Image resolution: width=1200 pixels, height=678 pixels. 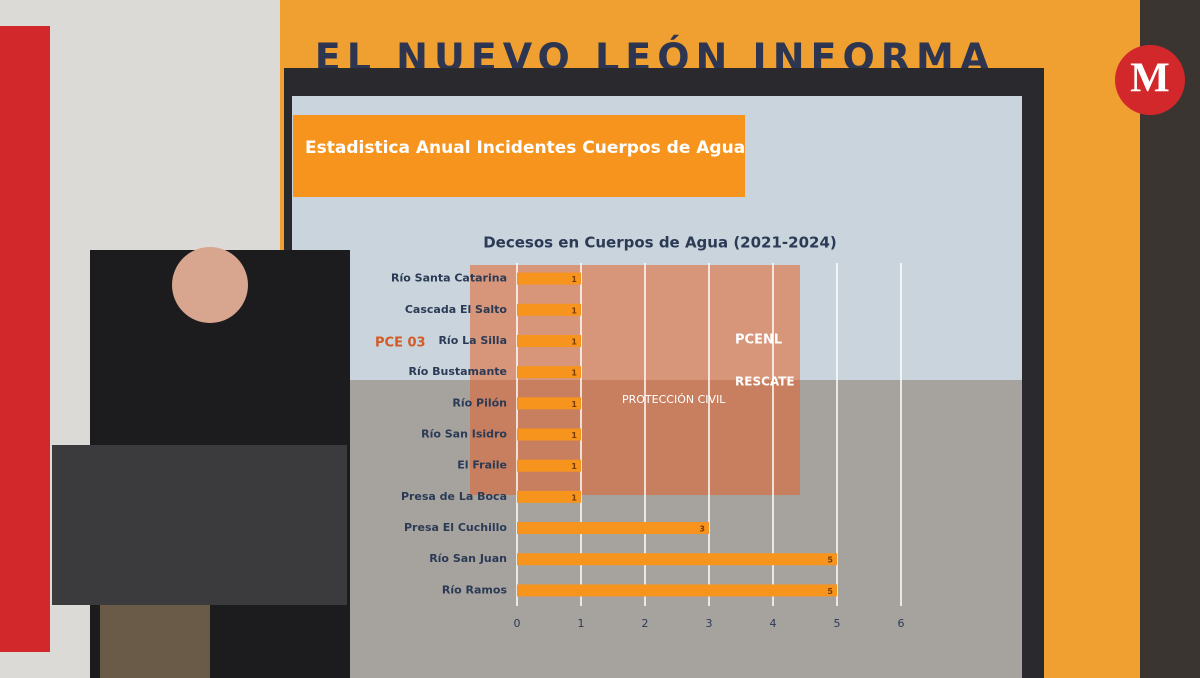 What do you see at coordinates (472, 340) in the screenshot?
I see `y-tick-label: Río La Silla` at bounding box center [472, 340].